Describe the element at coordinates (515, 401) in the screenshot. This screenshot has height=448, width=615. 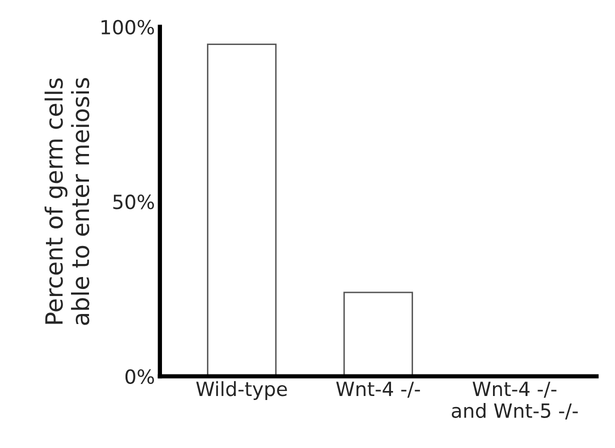
I see `x-tick-label: Wnt-4 -/- and Wnt-5 -/-` at that location.